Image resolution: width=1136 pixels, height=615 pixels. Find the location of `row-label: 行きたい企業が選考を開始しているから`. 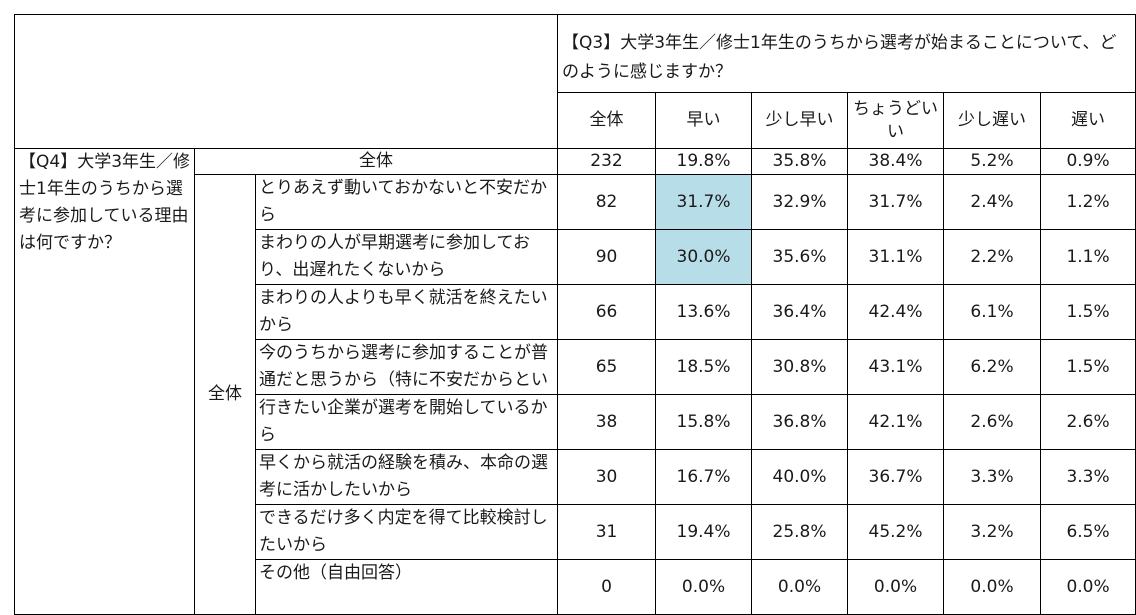

row-label: 行きたい企業が選考を開始しているから is located at coordinates (406, 422).